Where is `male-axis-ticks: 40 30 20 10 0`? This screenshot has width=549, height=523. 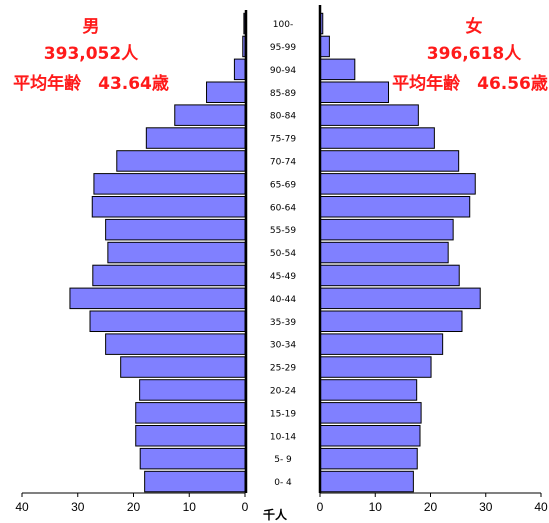 male-axis-ticks: 40 30 20 10 0 is located at coordinates (132, 503).